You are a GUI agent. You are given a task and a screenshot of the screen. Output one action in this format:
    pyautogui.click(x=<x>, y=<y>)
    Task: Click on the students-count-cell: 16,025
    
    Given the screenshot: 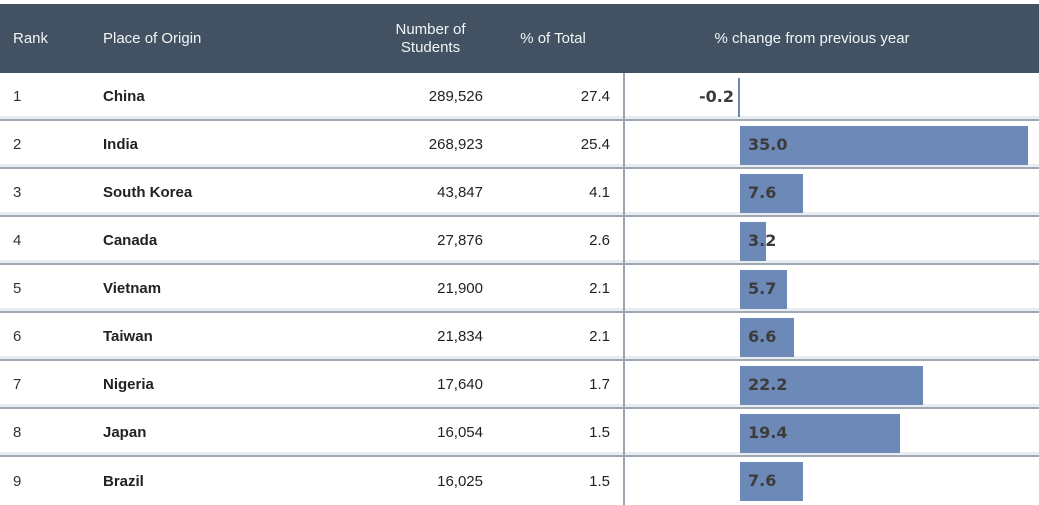 What is the action you would take?
    pyautogui.click(x=460, y=481)
    